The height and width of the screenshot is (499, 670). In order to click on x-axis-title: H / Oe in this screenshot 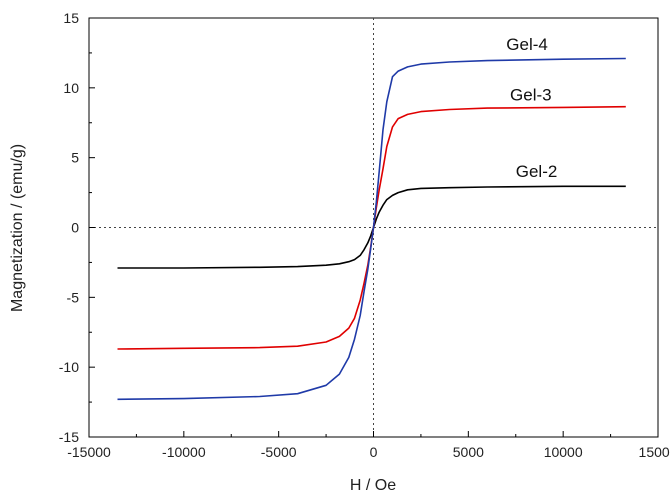, I will do `click(373, 485)`.